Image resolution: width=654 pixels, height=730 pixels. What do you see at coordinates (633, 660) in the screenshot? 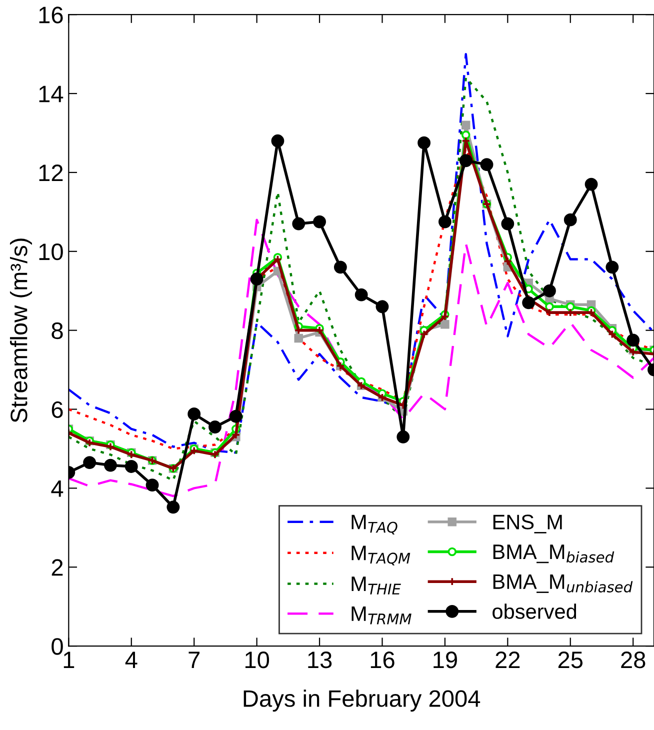
I see `x-tick-label: 28` at bounding box center [633, 660].